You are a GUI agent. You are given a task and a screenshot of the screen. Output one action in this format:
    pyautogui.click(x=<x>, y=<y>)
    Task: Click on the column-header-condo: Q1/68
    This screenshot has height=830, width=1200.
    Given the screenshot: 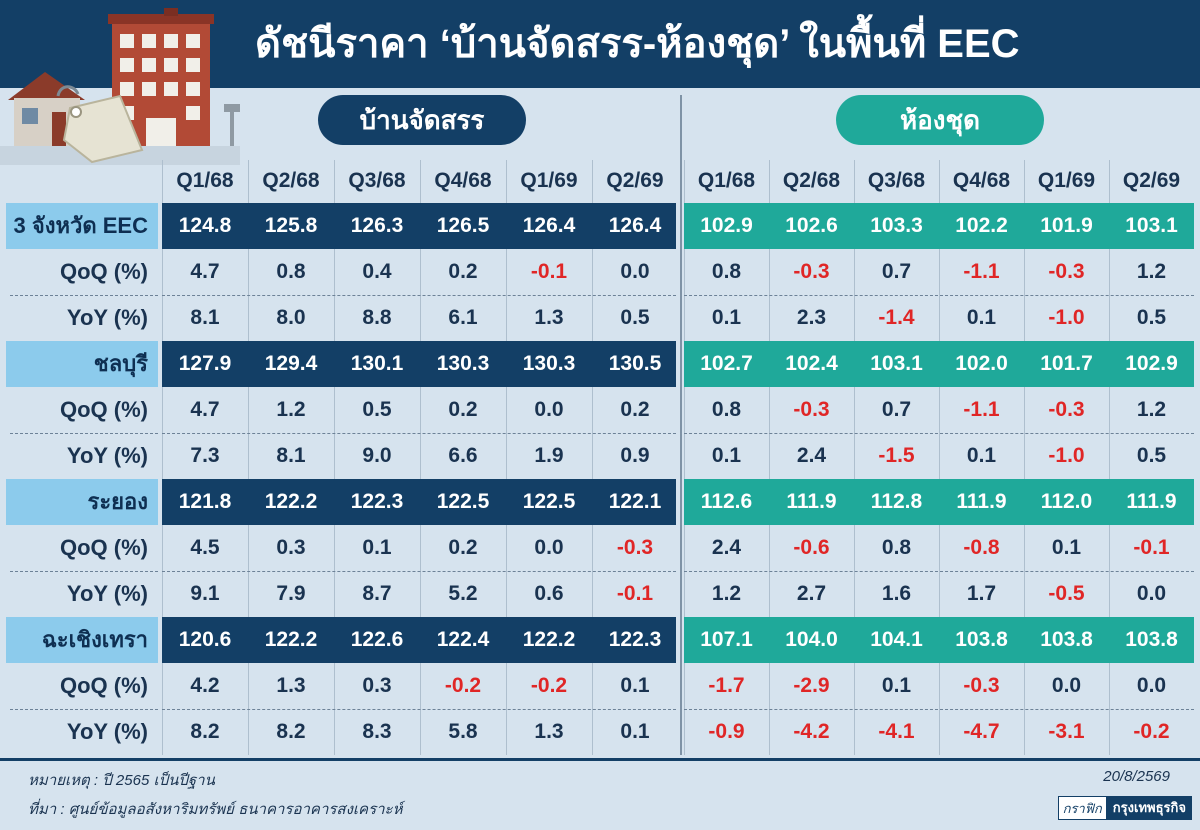 What is the action you would take?
    pyautogui.click(x=726, y=180)
    